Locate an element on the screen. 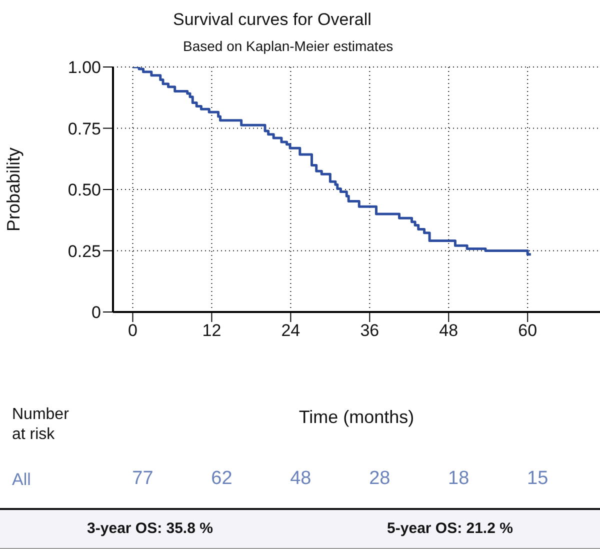 The height and width of the screenshot is (549, 600). x-tick-label: 36 is located at coordinates (370, 330).